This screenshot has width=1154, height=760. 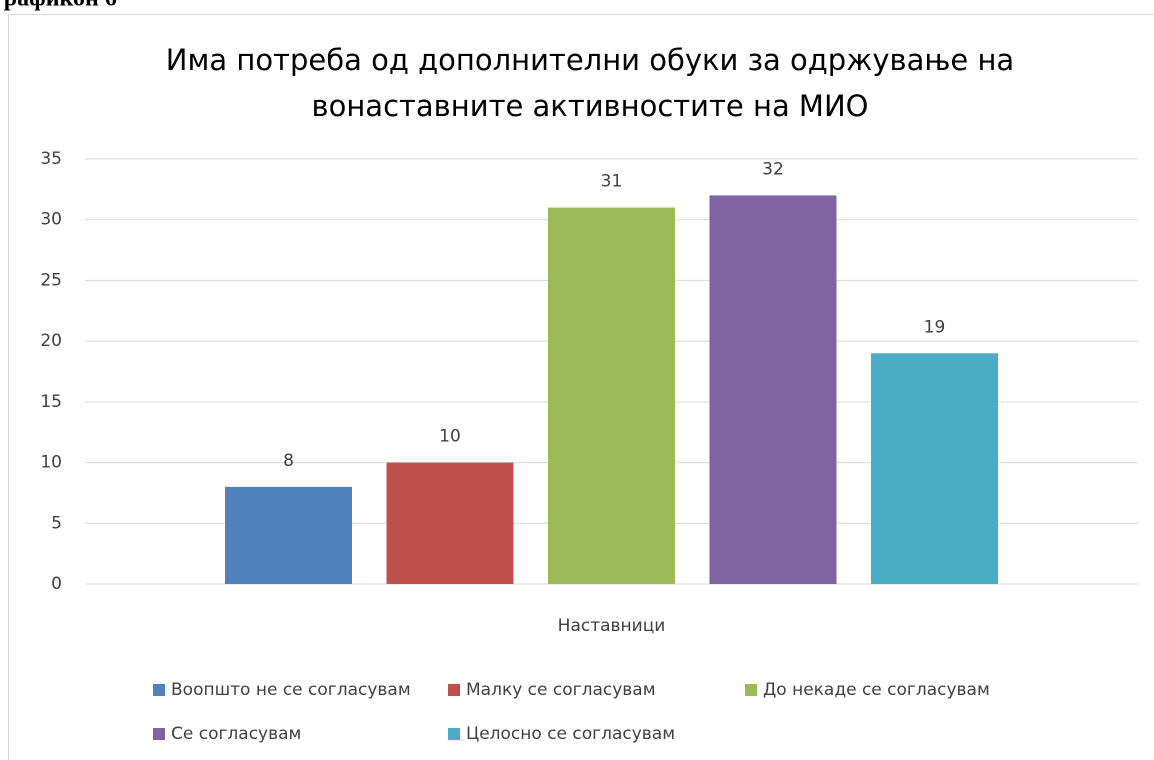 What do you see at coordinates (773, 169) in the screenshot?
I see `data-label: 32` at bounding box center [773, 169].